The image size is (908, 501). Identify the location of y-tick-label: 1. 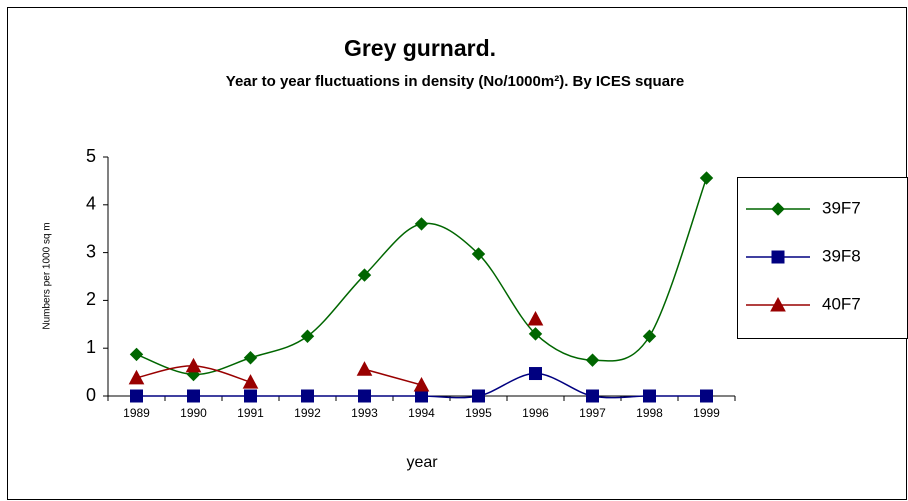
(91, 347).